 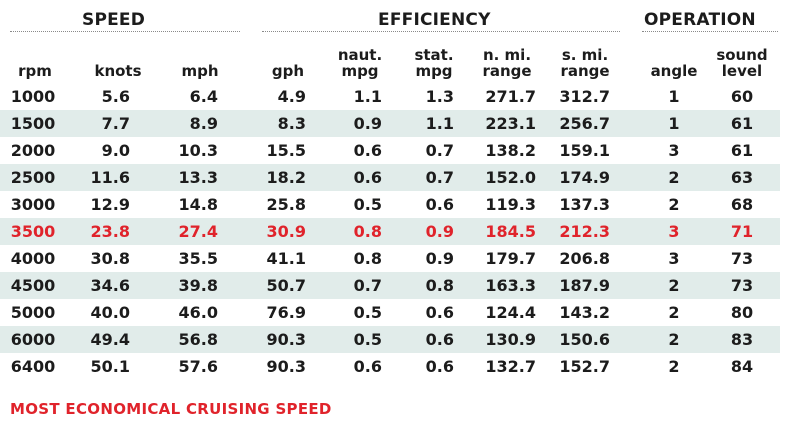 What do you see at coordinates (710, 31) in the screenshot?
I see `operation-rule` at bounding box center [710, 31].